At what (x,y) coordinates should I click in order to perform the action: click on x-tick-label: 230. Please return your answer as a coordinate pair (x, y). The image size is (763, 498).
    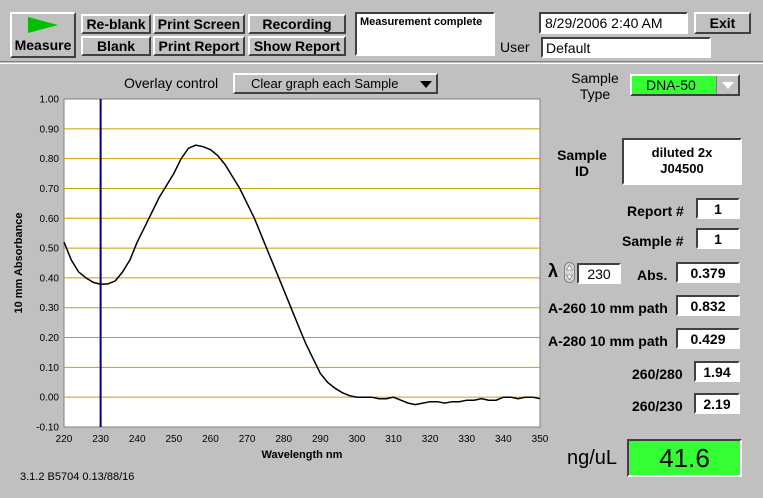
    Looking at the image, I should click on (100, 439).